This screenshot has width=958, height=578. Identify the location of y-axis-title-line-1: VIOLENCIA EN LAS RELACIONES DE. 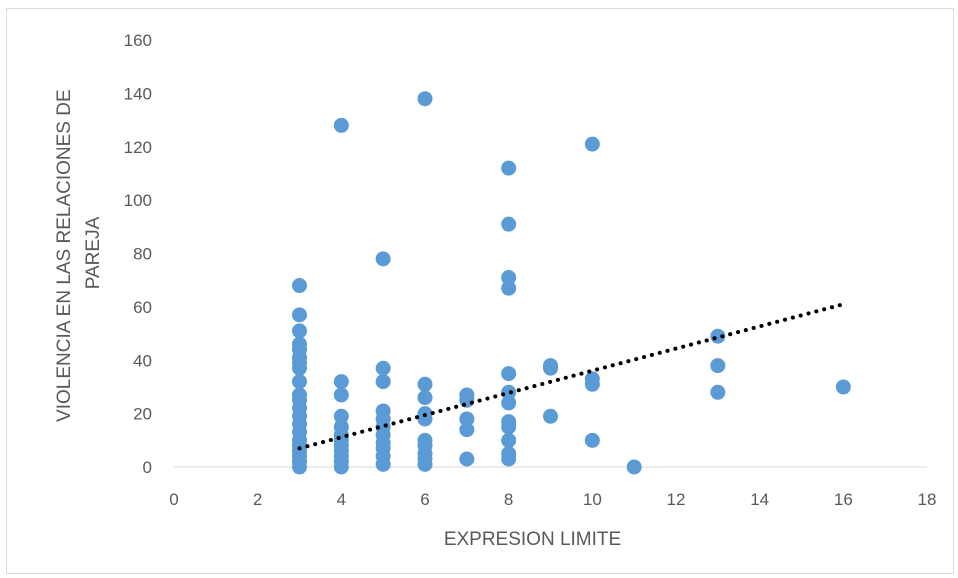
(64, 255).